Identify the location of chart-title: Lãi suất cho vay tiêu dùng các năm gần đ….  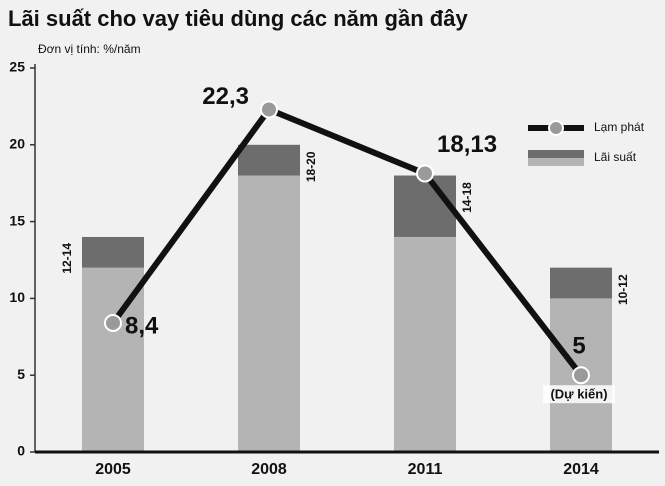
(238, 18).